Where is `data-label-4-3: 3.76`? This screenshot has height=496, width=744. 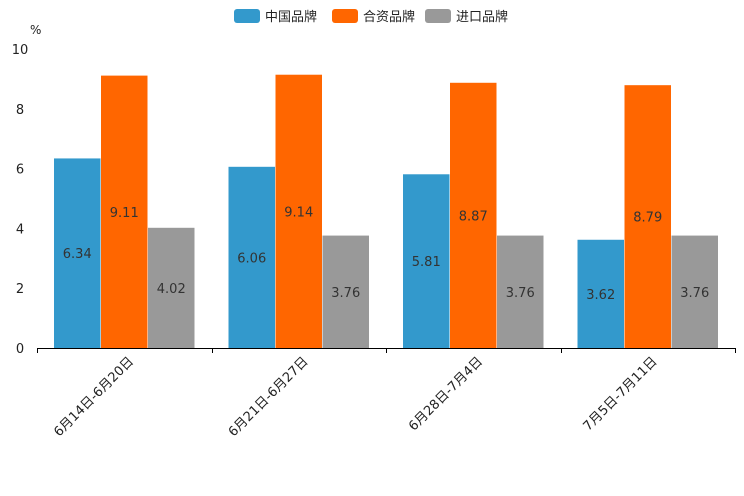
data-label-4-3: 3.76 is located at coordinates (694, 293).